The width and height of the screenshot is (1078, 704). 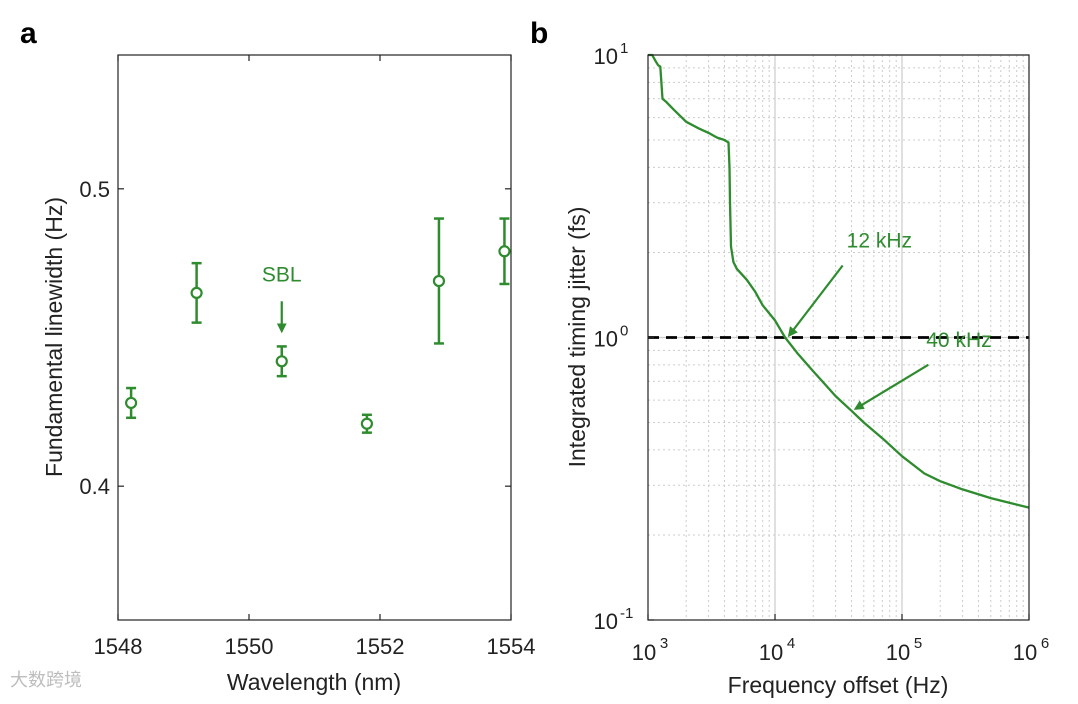 What do you see at coordinates (118, 646) in the screenshot?
I see `chart-a-x-tick-label: 1548` at bounding box center [118, 646].